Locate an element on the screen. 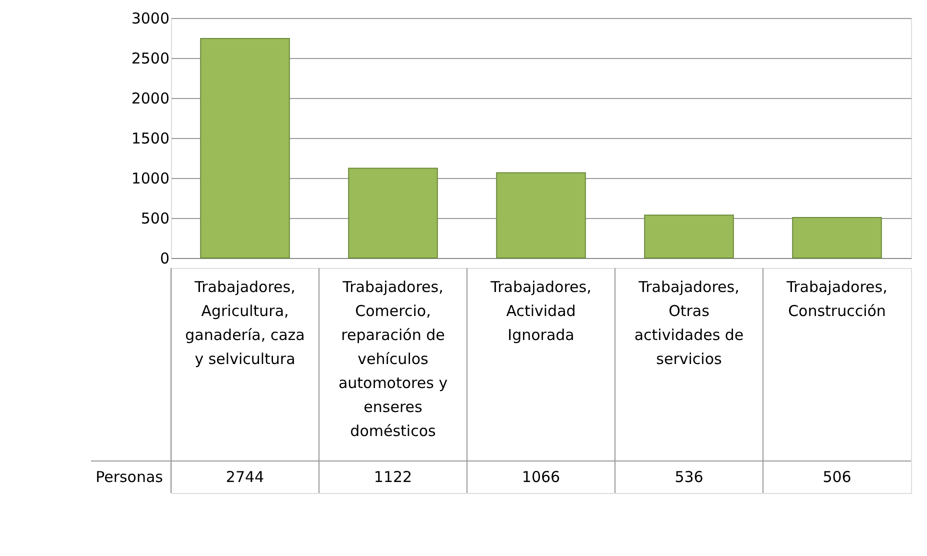 This screenshot has height=556, width=927. y-tick-label: 1500 is located at coordinates (150, 139).